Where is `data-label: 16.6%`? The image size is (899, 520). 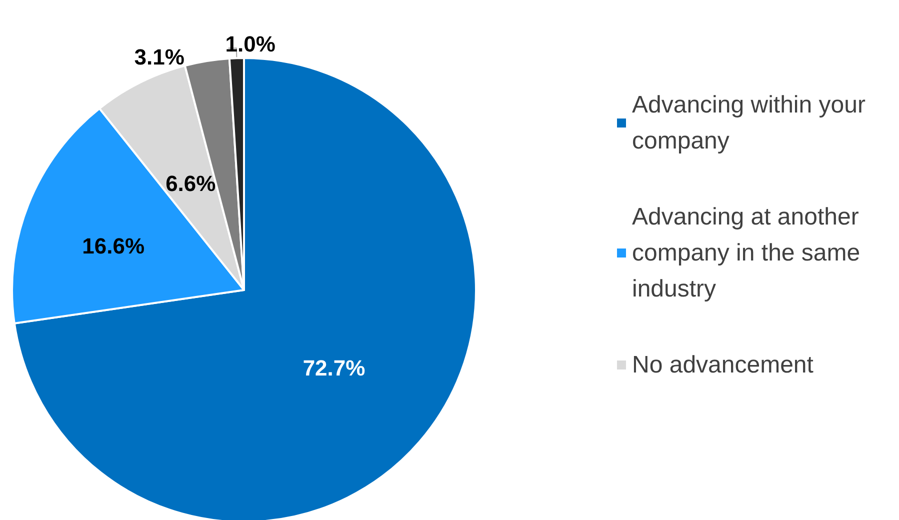 data-label: 16.6% is located at coordinates (113, 246).